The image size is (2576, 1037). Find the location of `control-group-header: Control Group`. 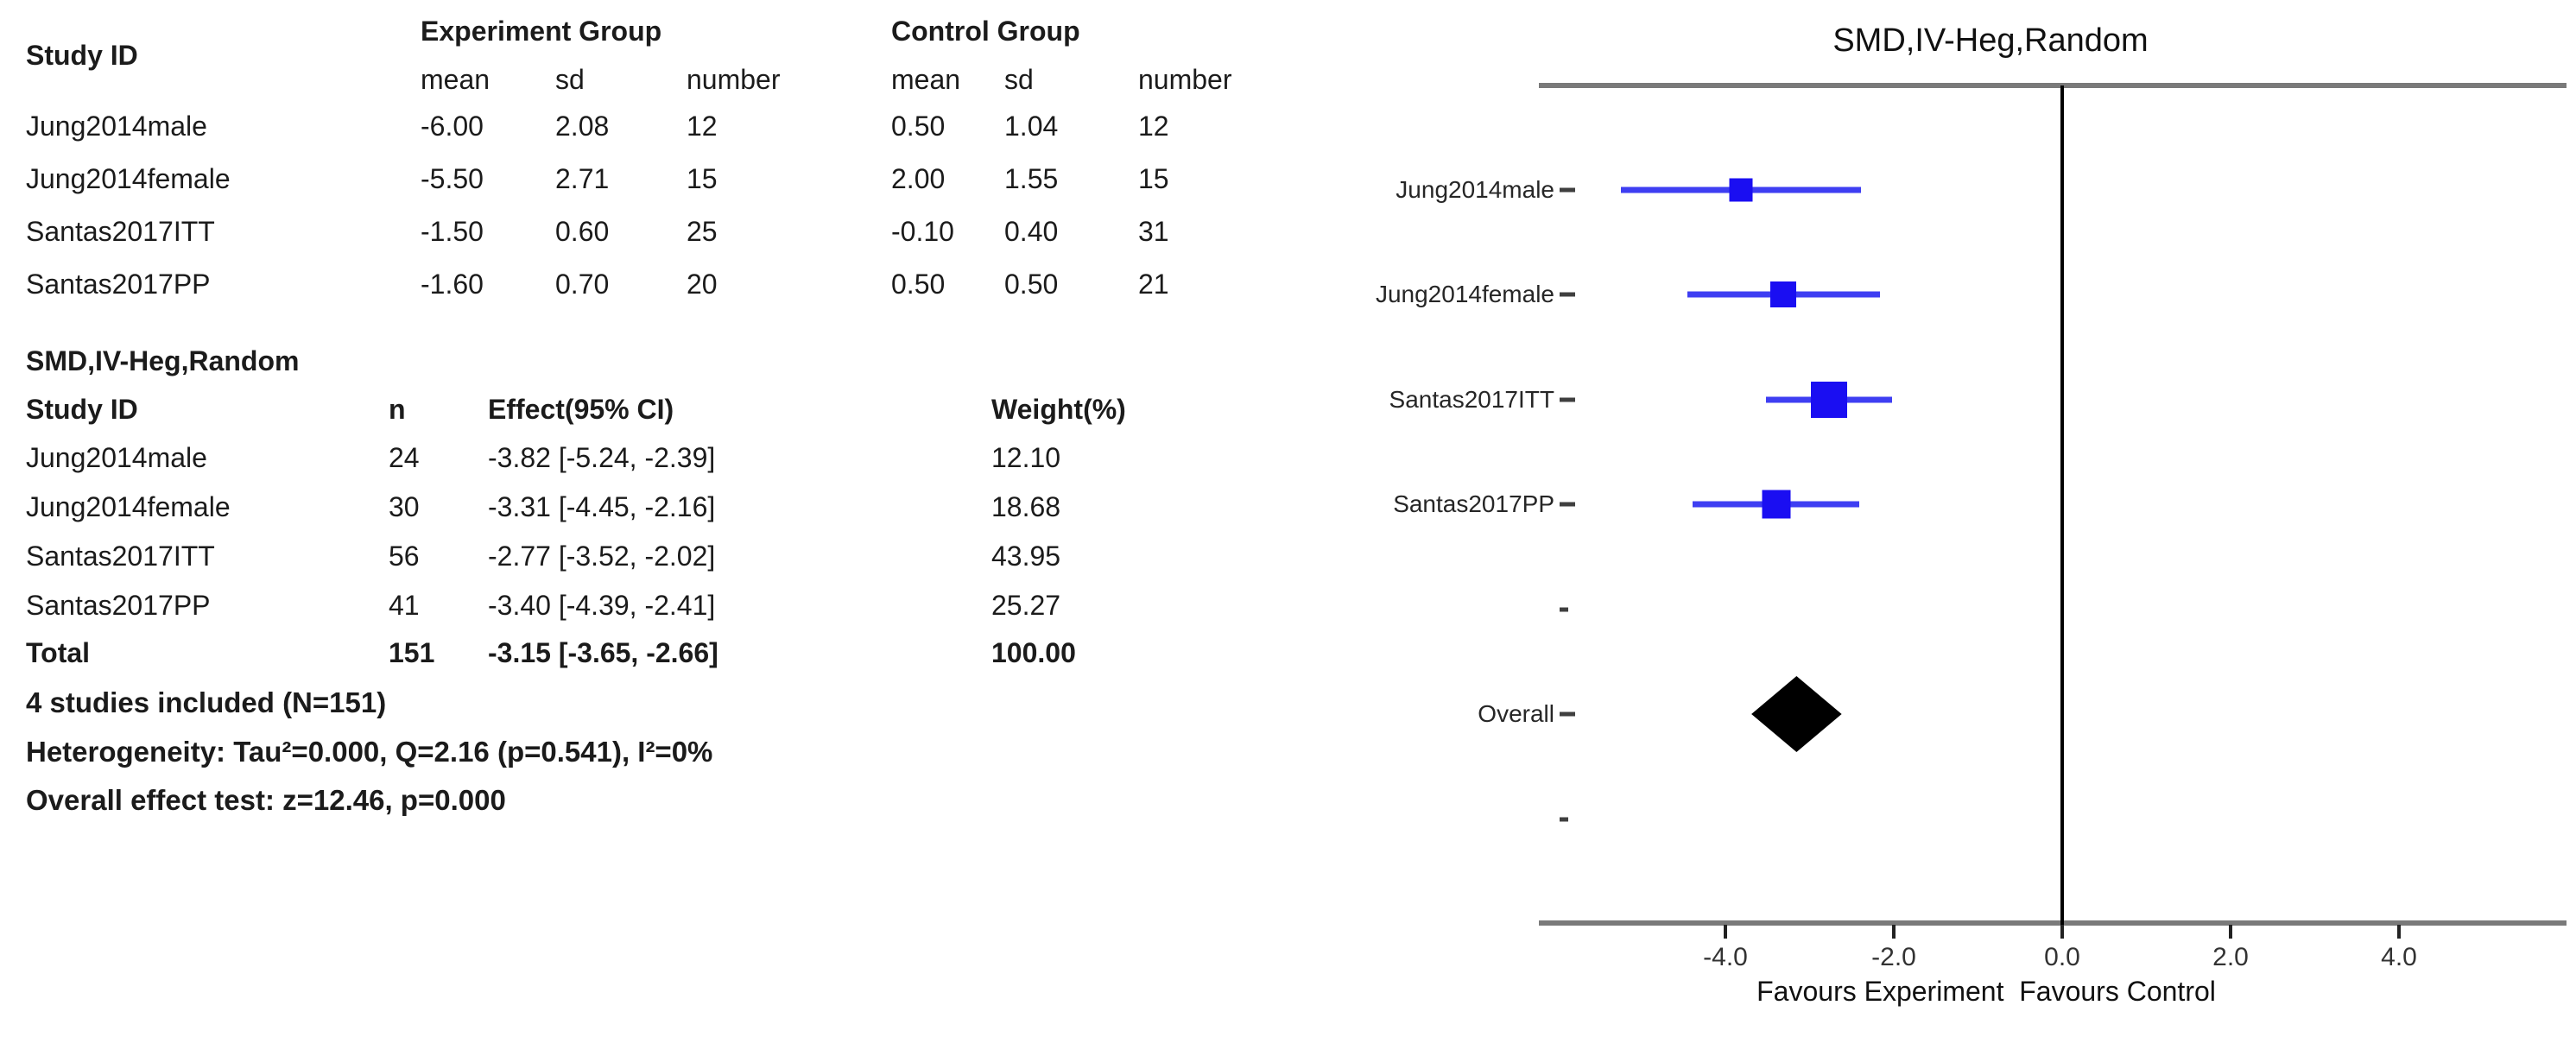

control-group-header: Control Group is located at coordinates (986, 31).